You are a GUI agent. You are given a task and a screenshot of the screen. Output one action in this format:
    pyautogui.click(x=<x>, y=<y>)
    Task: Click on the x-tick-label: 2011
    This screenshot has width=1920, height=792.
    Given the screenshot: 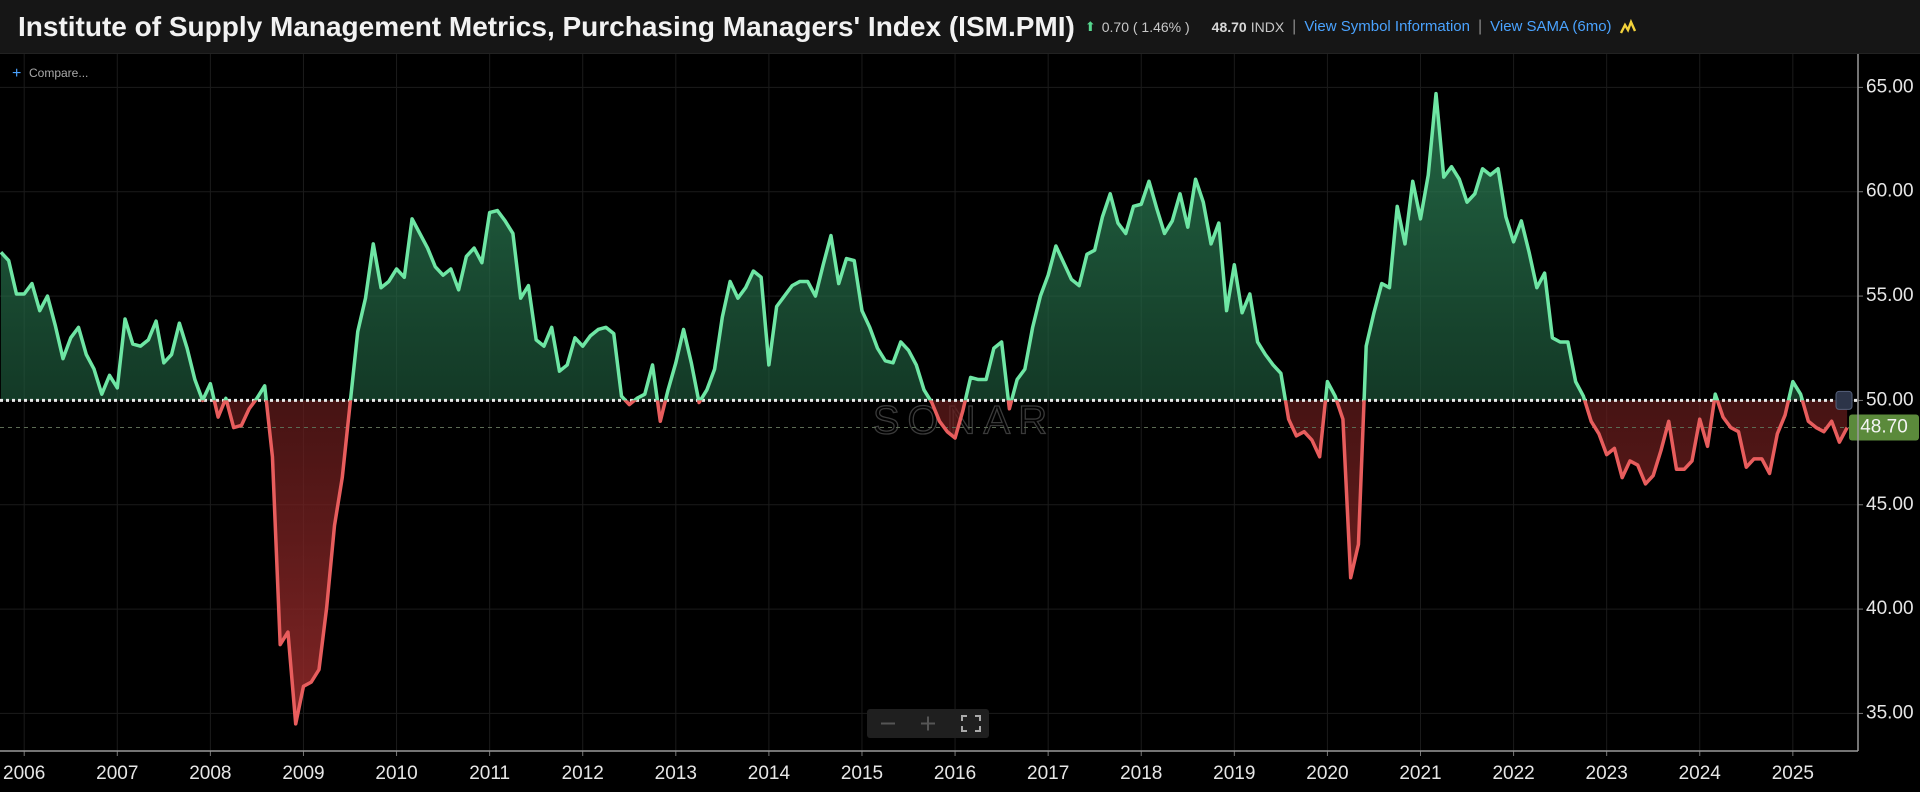 What is the action you would take?
    pyautogui.click(x=489, y=773)
    